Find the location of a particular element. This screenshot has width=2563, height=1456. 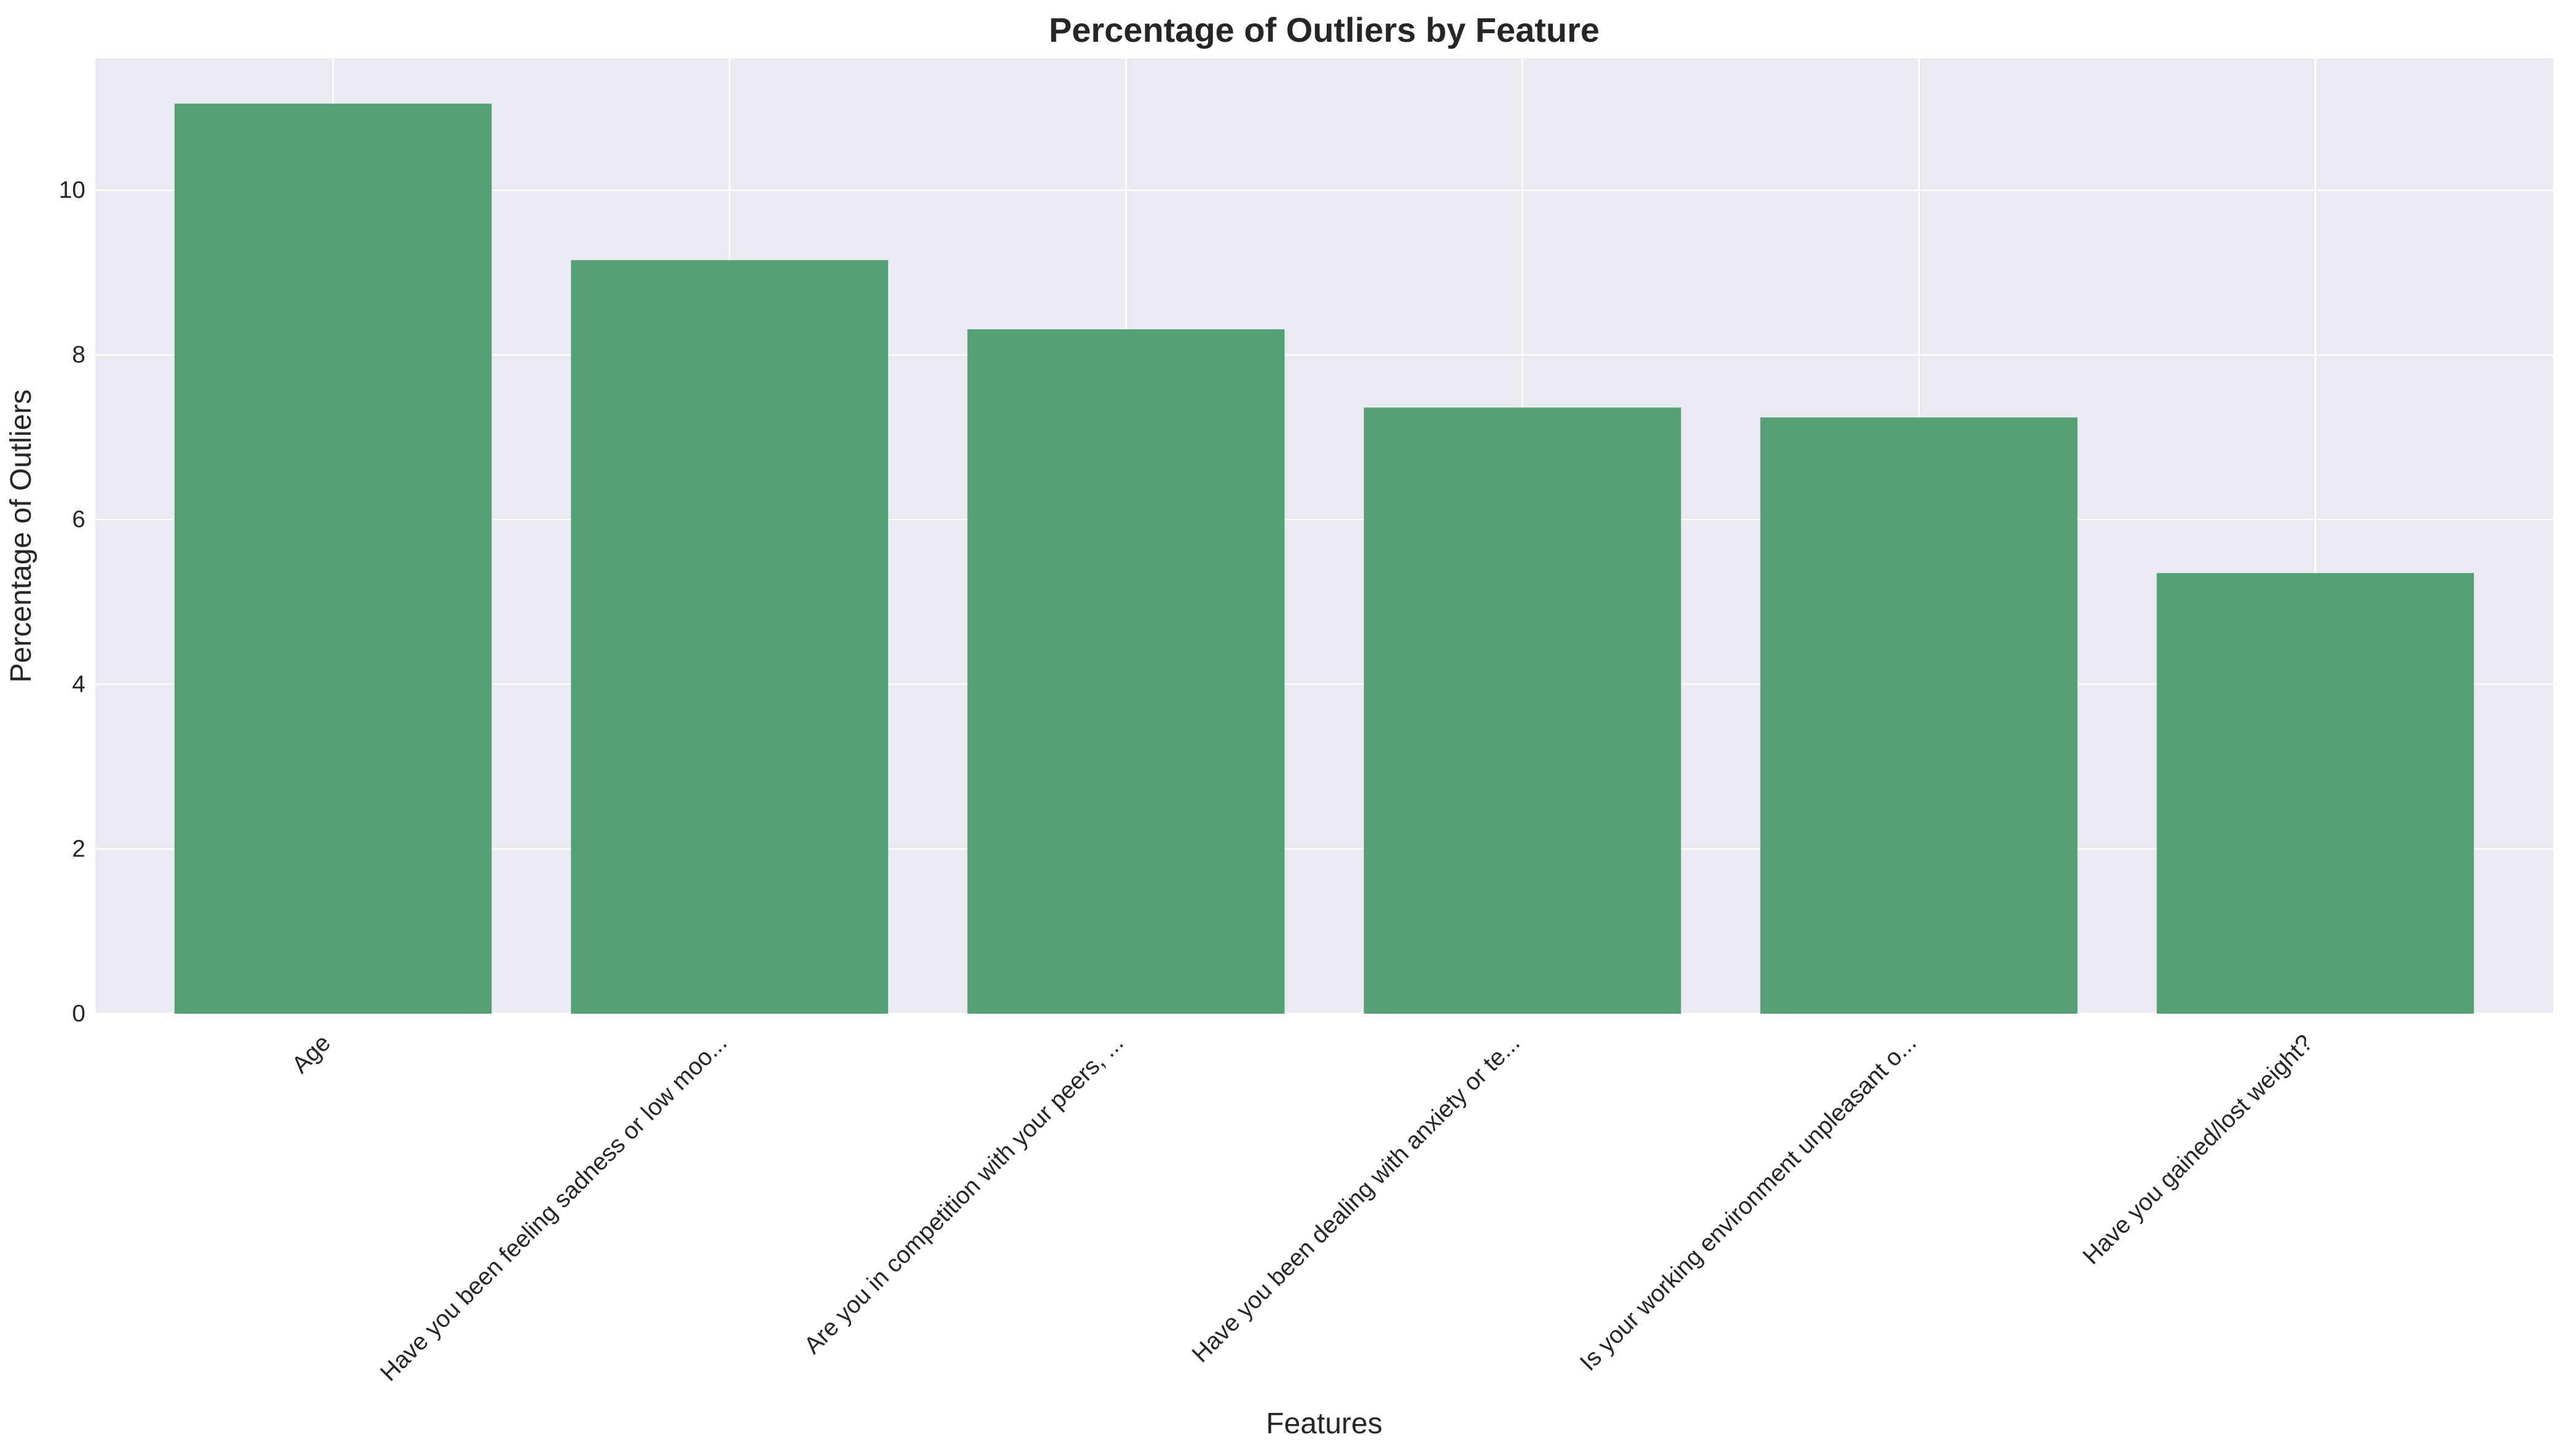

x-axis-label: Features is located at coordinates (1324, 1423).